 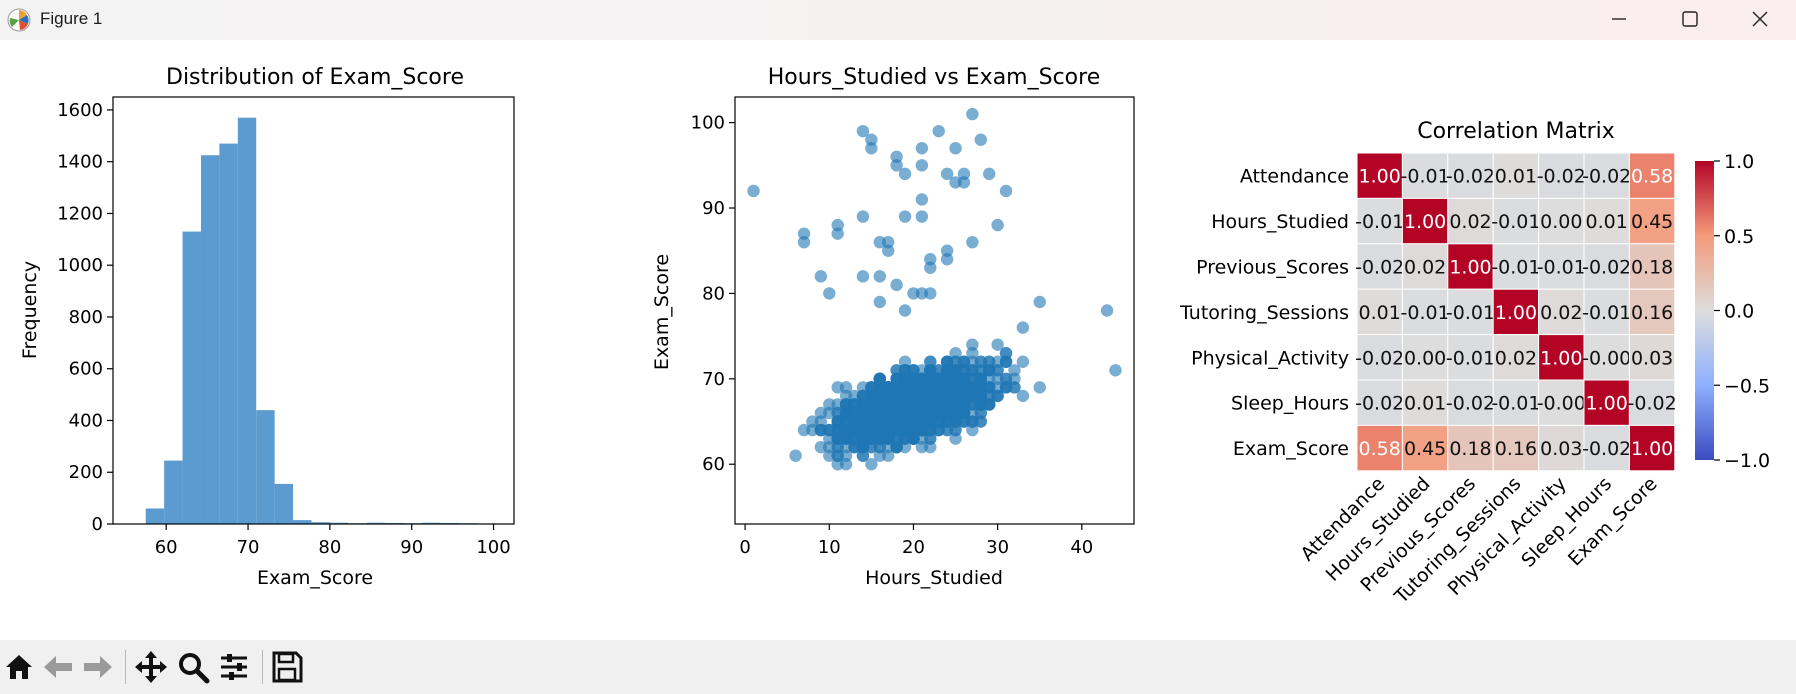 What do you see at coordinates (1272, 268) in the screenshot?
I see `heat-row-label: Previous_Scores` at bounding box center [1272, 268].